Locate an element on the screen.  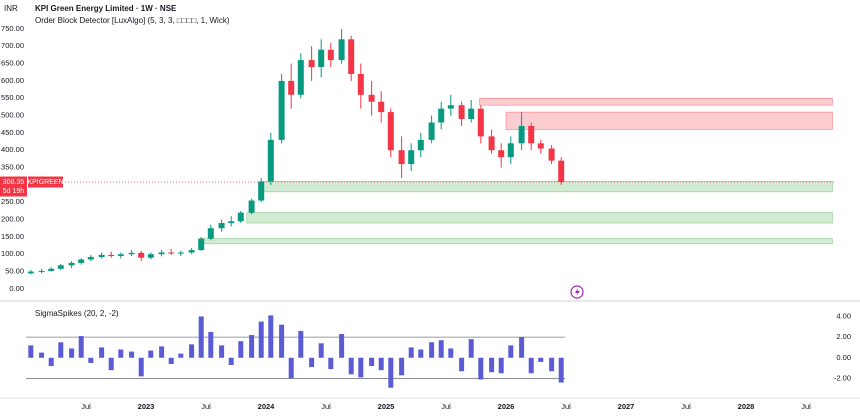
last-price-box is located at coordinates (13, 186).